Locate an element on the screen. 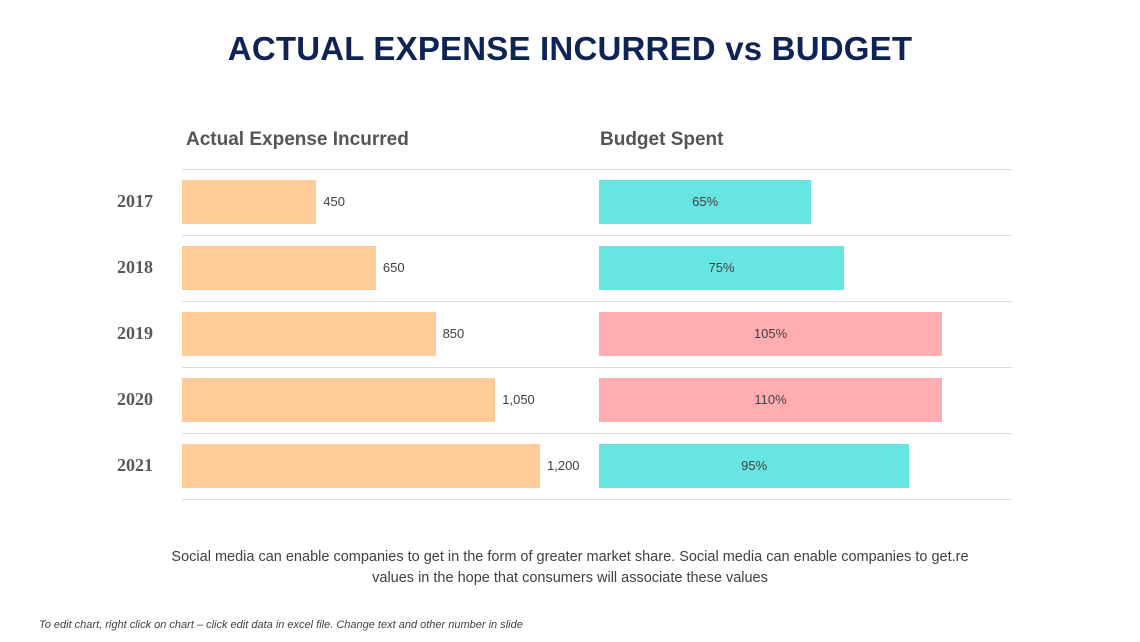 The image size is (1140, 642). year-label: 2020 is located at coordinates (135, 399).